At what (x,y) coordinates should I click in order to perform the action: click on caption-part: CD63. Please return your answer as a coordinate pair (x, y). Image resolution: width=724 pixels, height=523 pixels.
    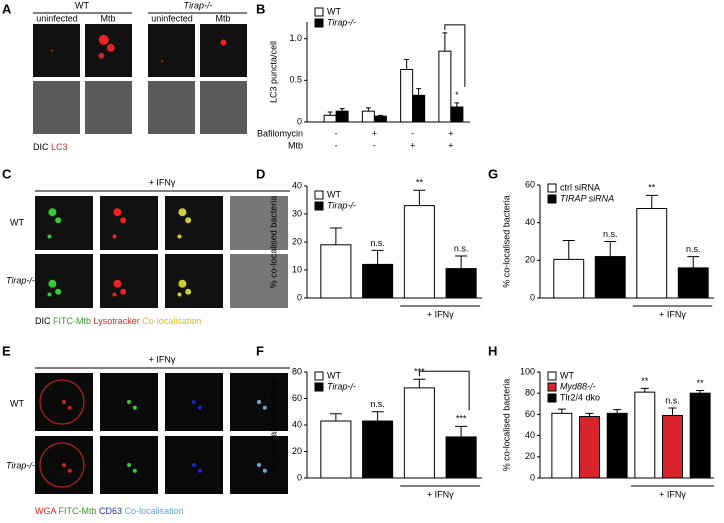
    Looking at the image, I should click on (110, 511).